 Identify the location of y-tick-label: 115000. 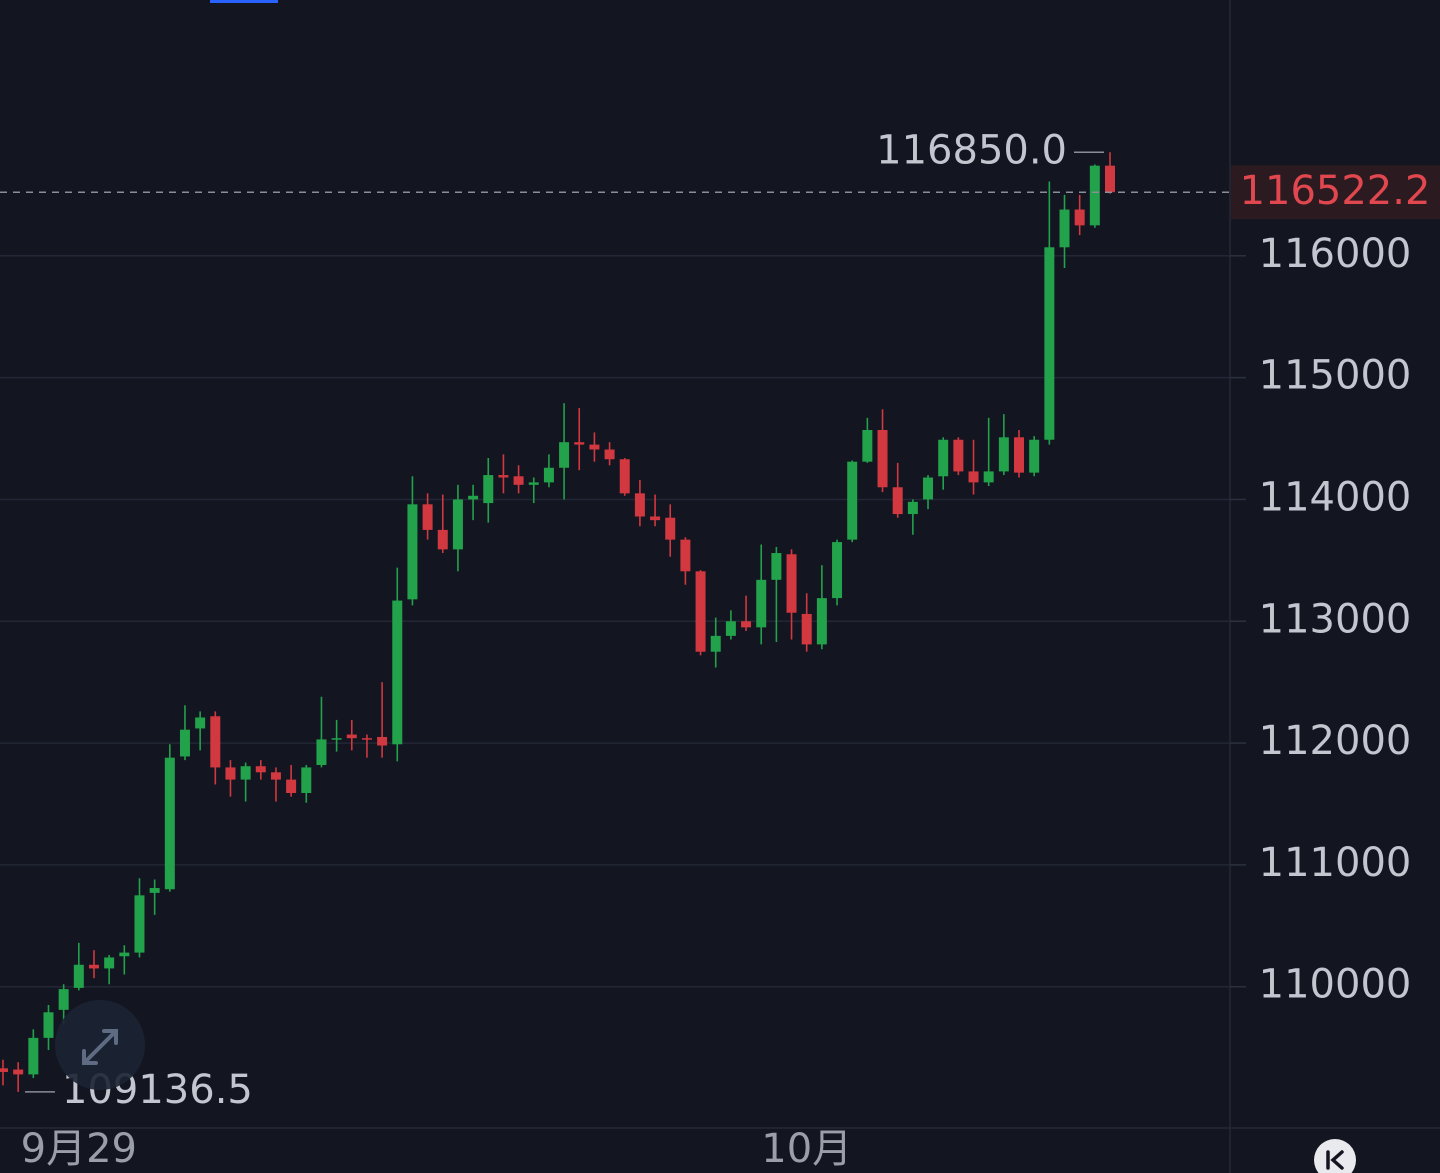
(1335, 376).